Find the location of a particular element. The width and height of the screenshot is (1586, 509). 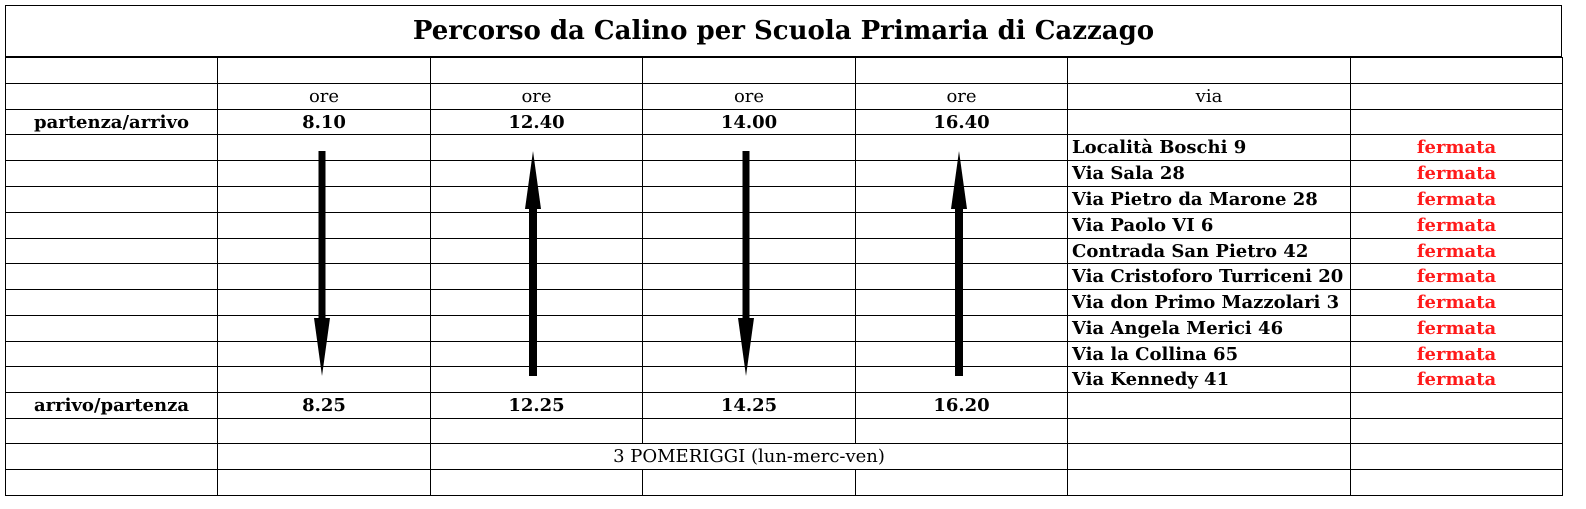

time-top: 12.40 is located at coordinates (536, 122).